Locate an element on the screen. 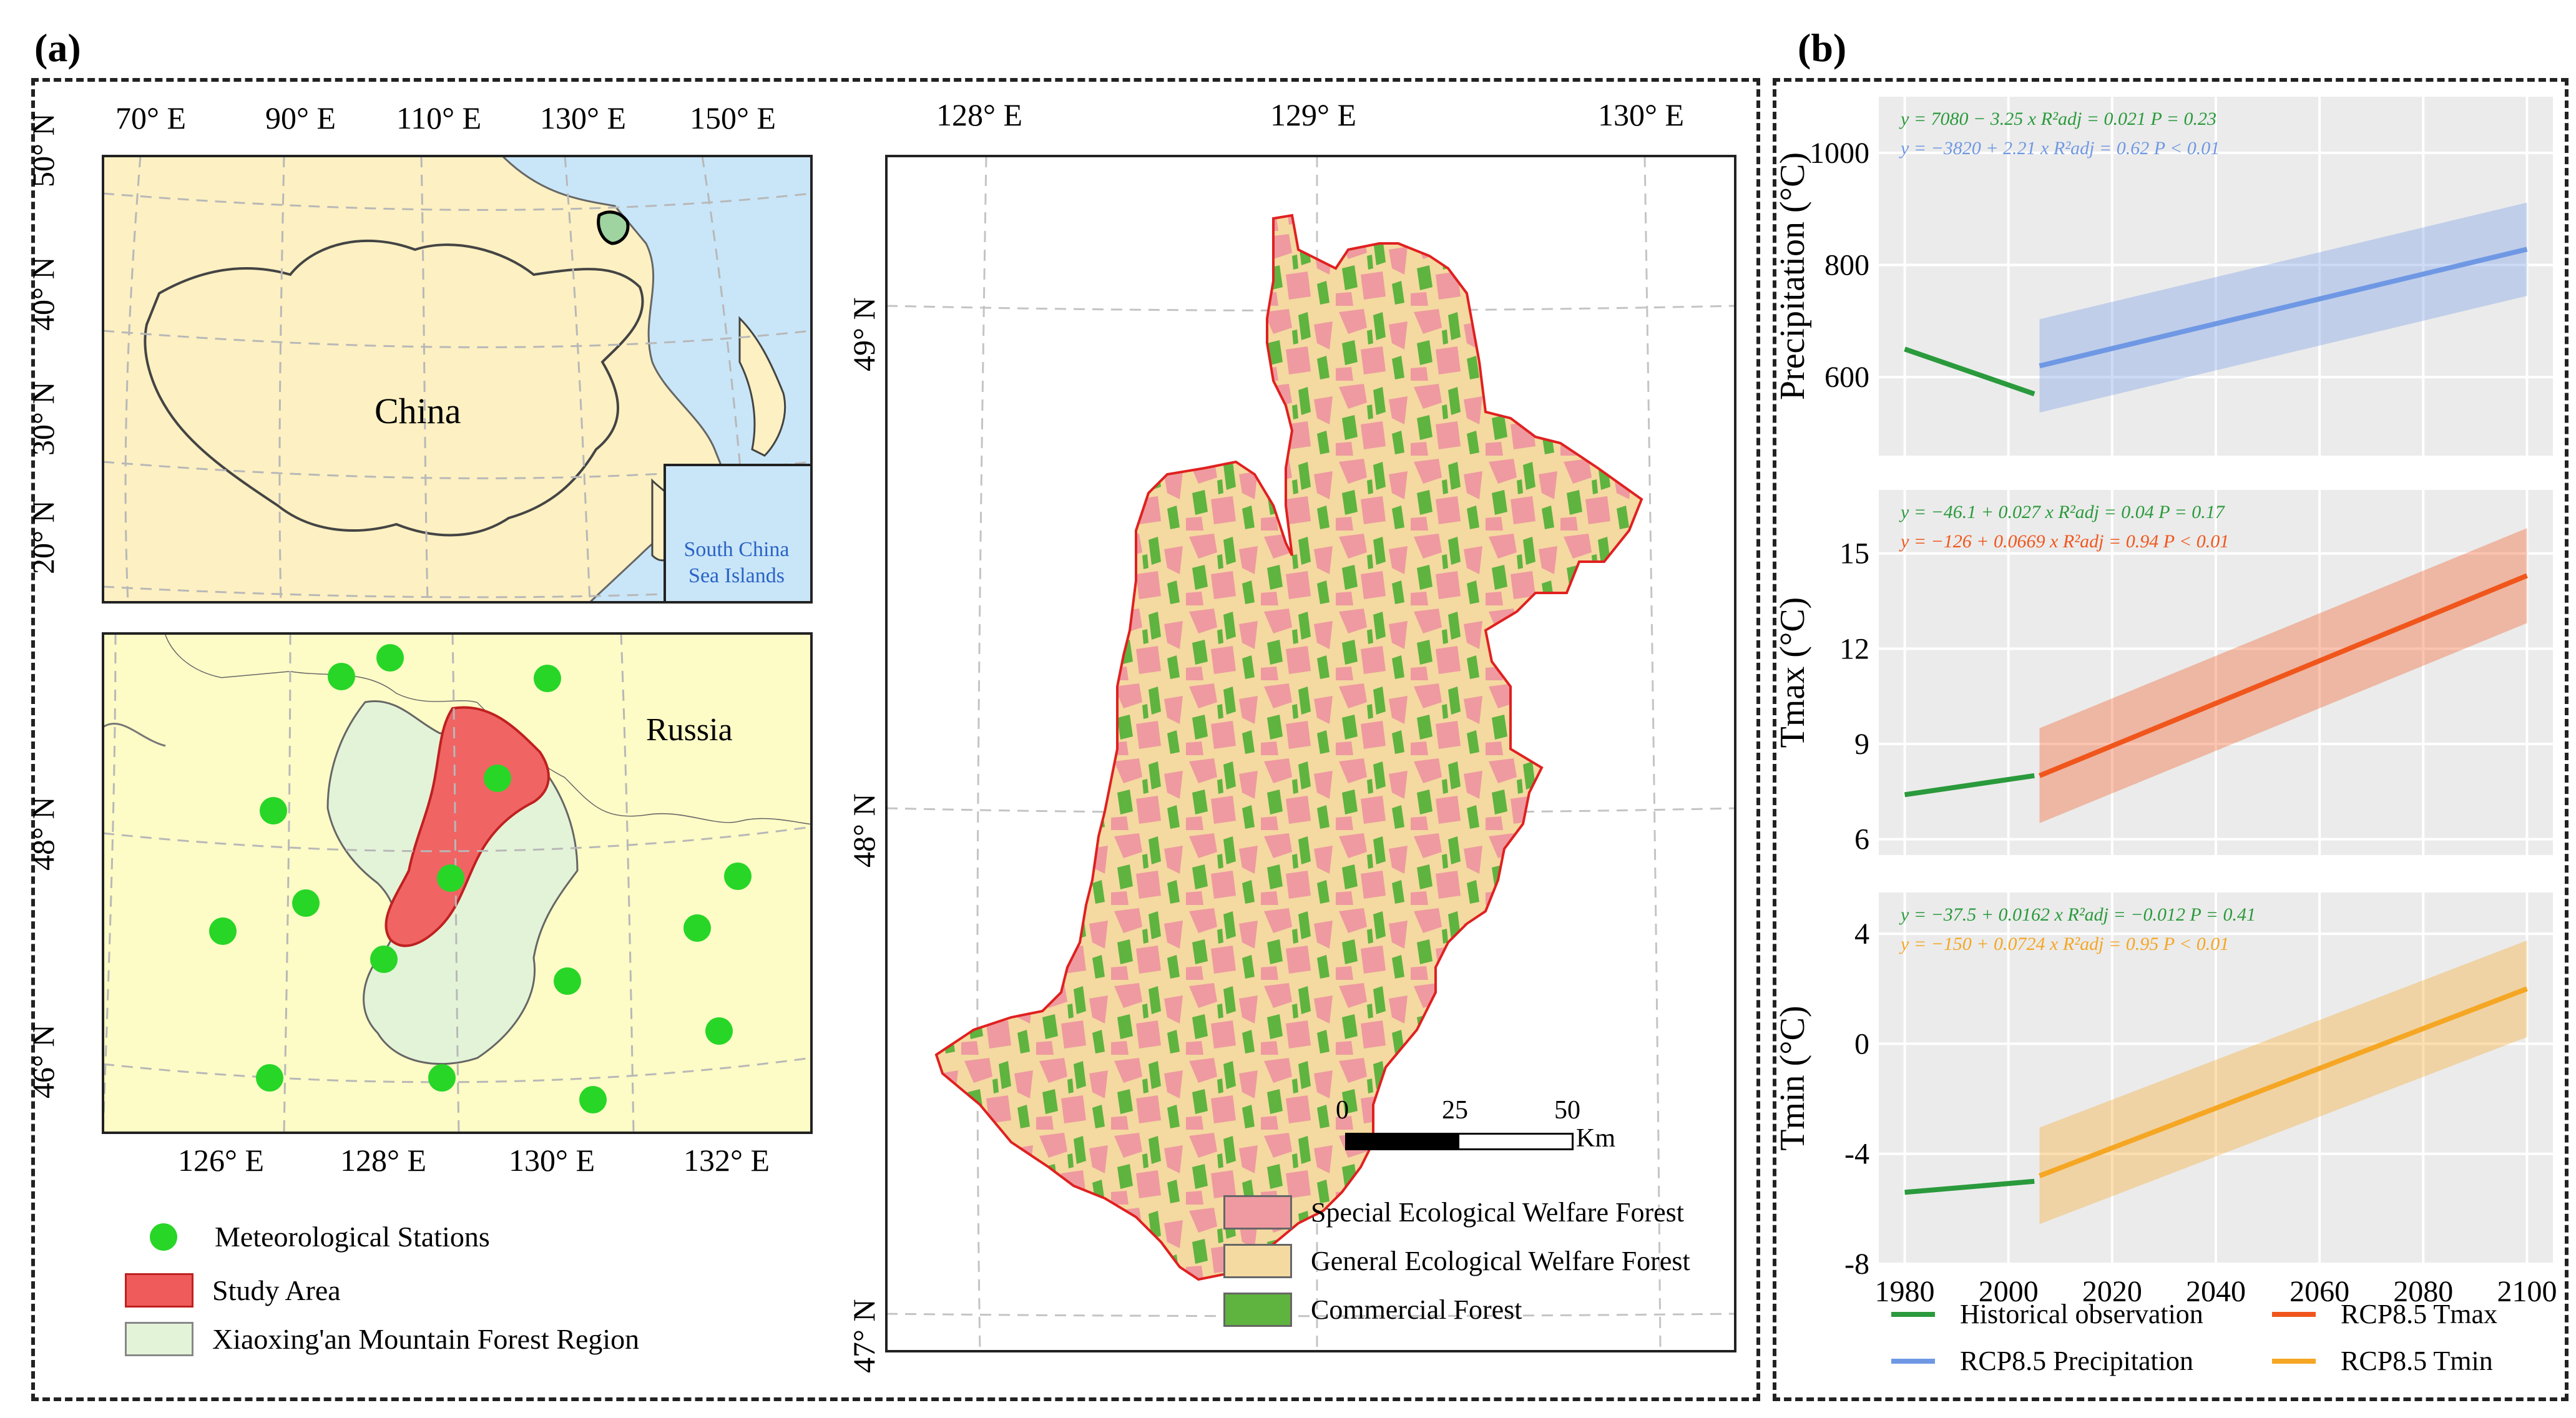 The width and height of the screenshot is (2576, 1418). station-dot-icon is located at coordinates (163, 1237).